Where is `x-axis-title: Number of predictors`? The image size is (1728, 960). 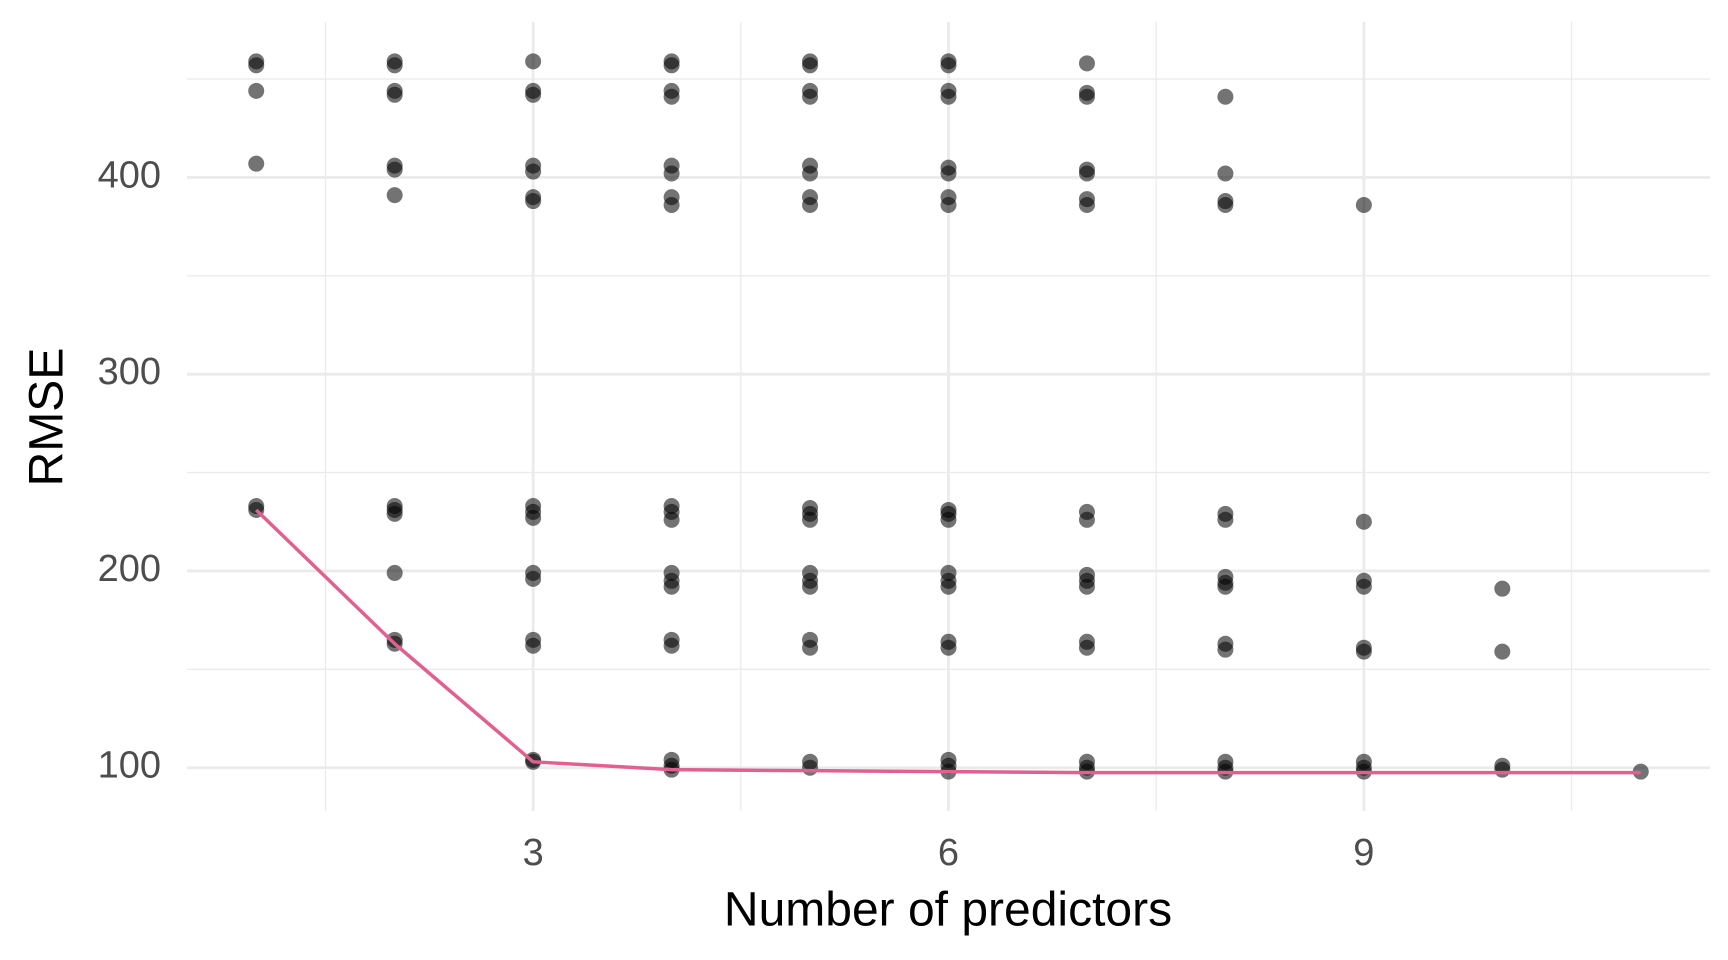 x-axis-title: Number of predictors is located at coordinates (948, 910).